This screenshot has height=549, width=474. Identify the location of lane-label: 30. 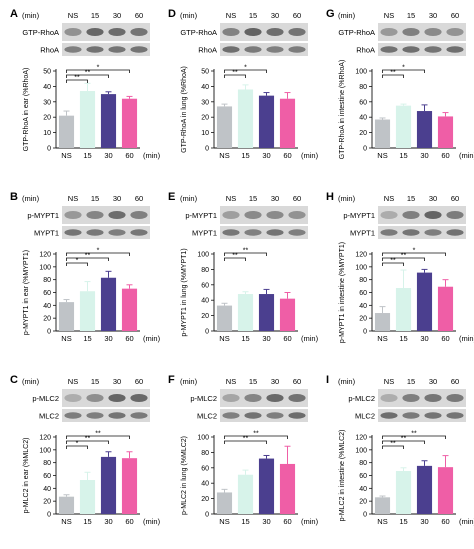
(433, 381).